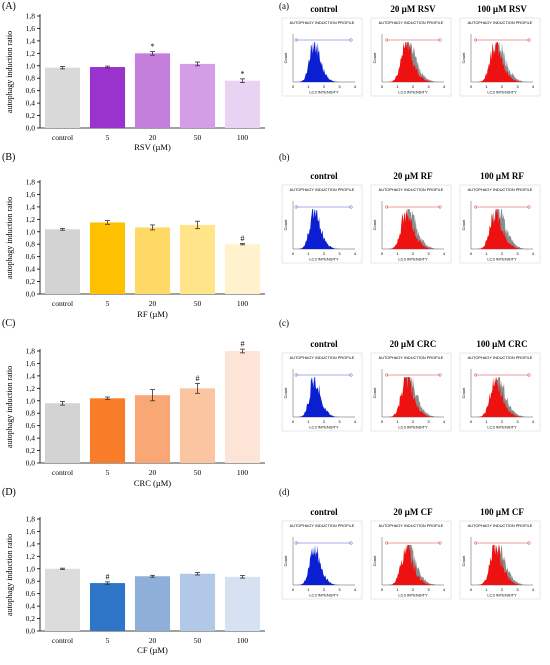 The height and width of the screenshot is (665, 550). Describe the element at coordinates (9, 6) in the screenshot. I see `panel-label: (A)` at that location.